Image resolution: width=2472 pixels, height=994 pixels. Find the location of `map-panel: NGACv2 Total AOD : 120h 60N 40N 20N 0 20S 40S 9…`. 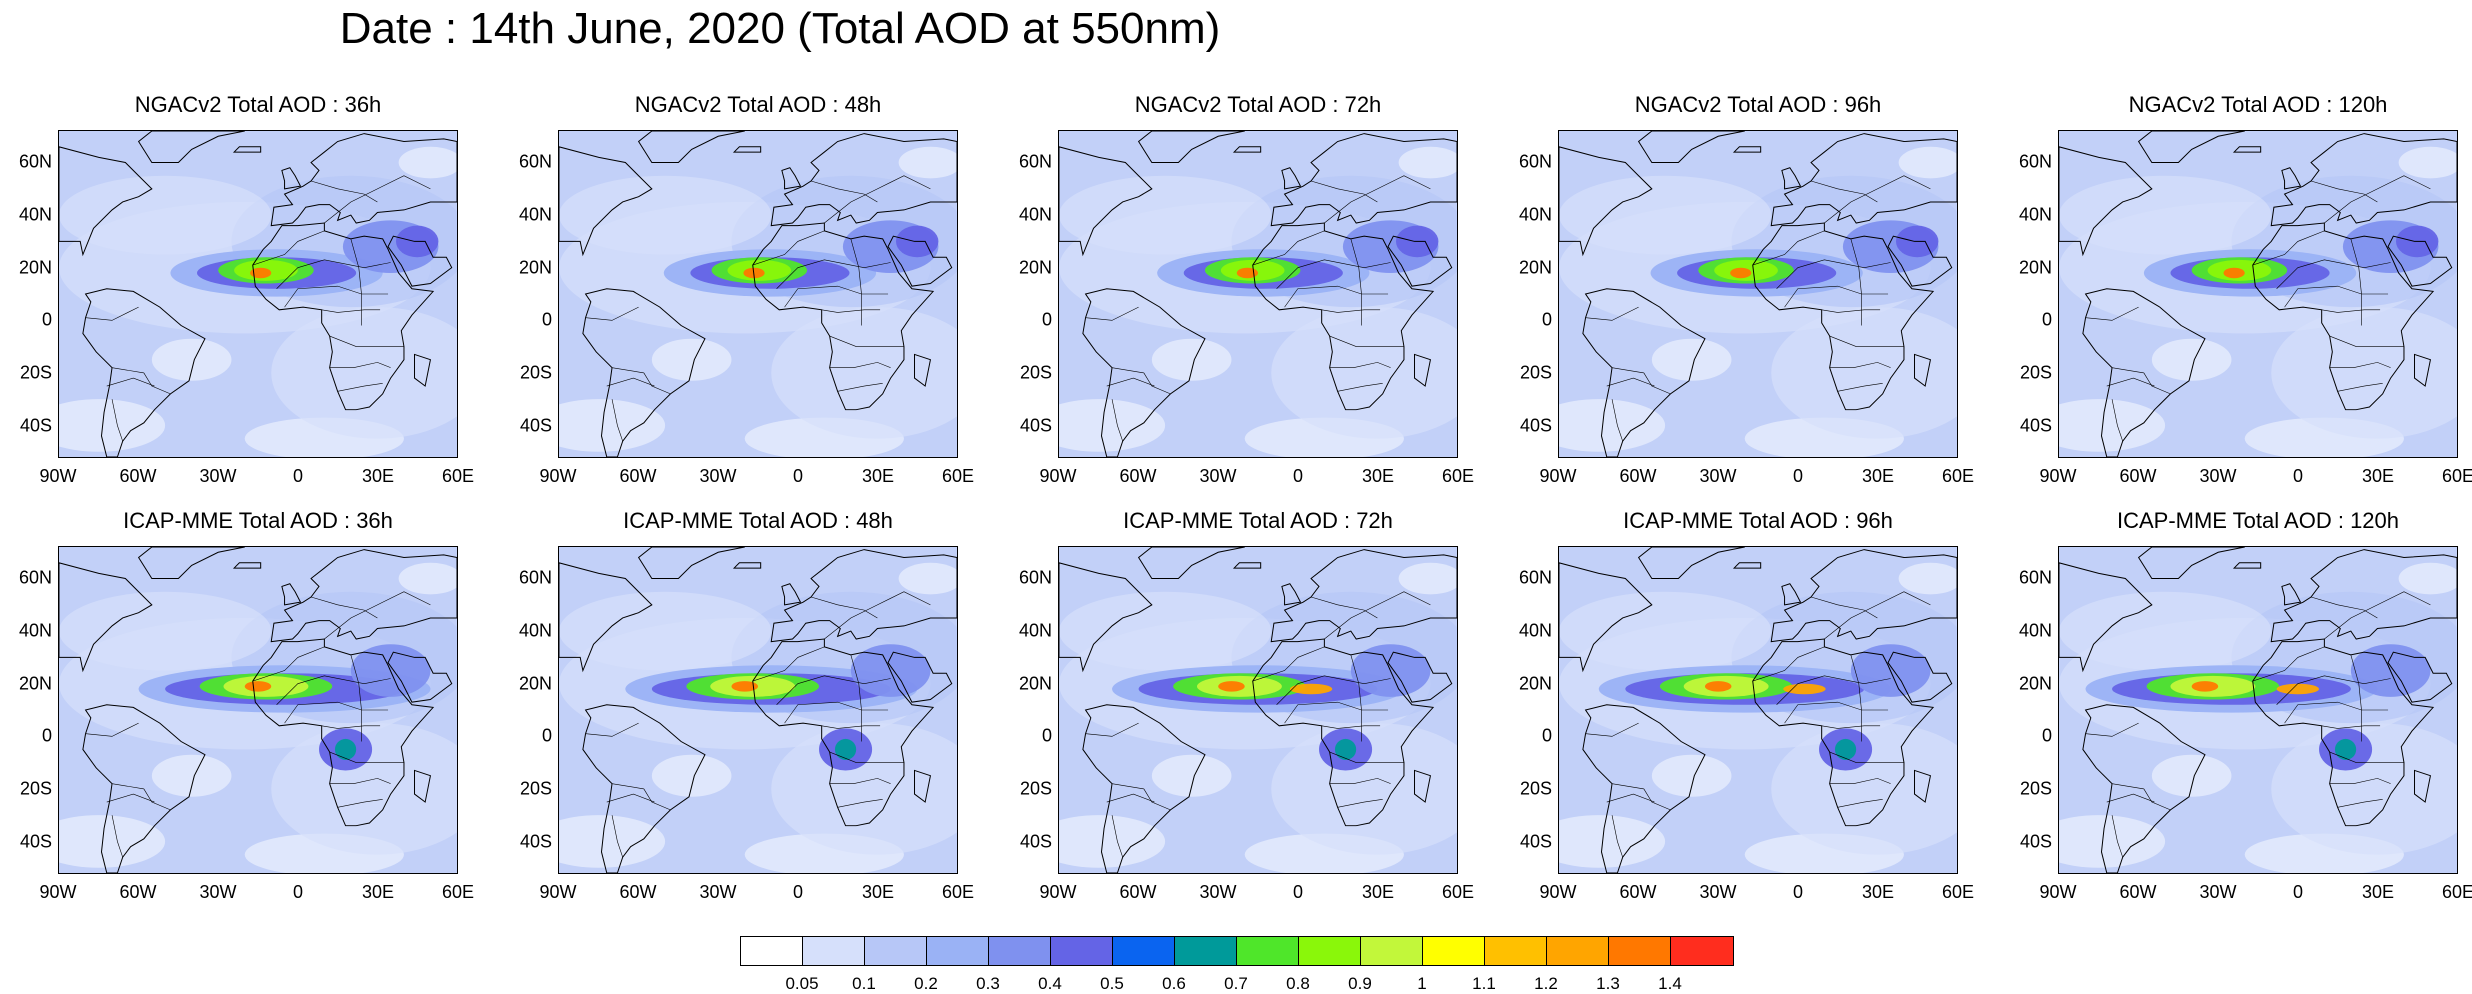

map-panel: NGACv2 Total AOD : 120h 60N 40N 20N 0 20S 40S 9… is located at coordinates (2236, 286).